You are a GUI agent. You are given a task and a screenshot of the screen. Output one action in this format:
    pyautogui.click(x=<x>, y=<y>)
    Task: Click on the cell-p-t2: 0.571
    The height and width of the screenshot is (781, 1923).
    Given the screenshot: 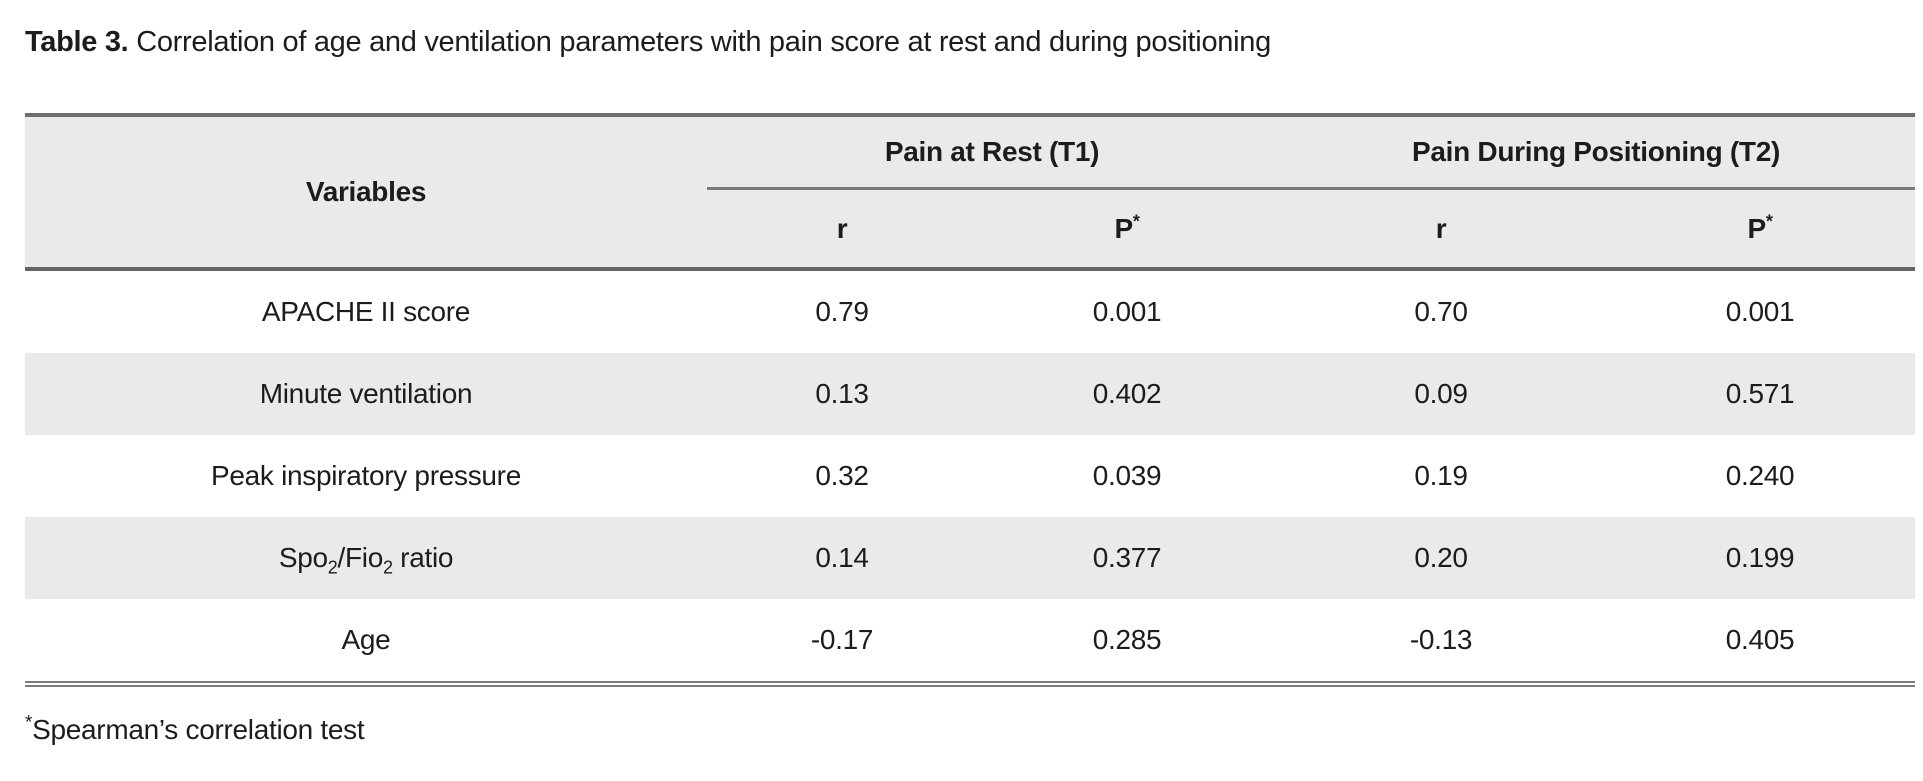 What is the action you would take?
    pyautogui.click(x=1760, y=394)
    